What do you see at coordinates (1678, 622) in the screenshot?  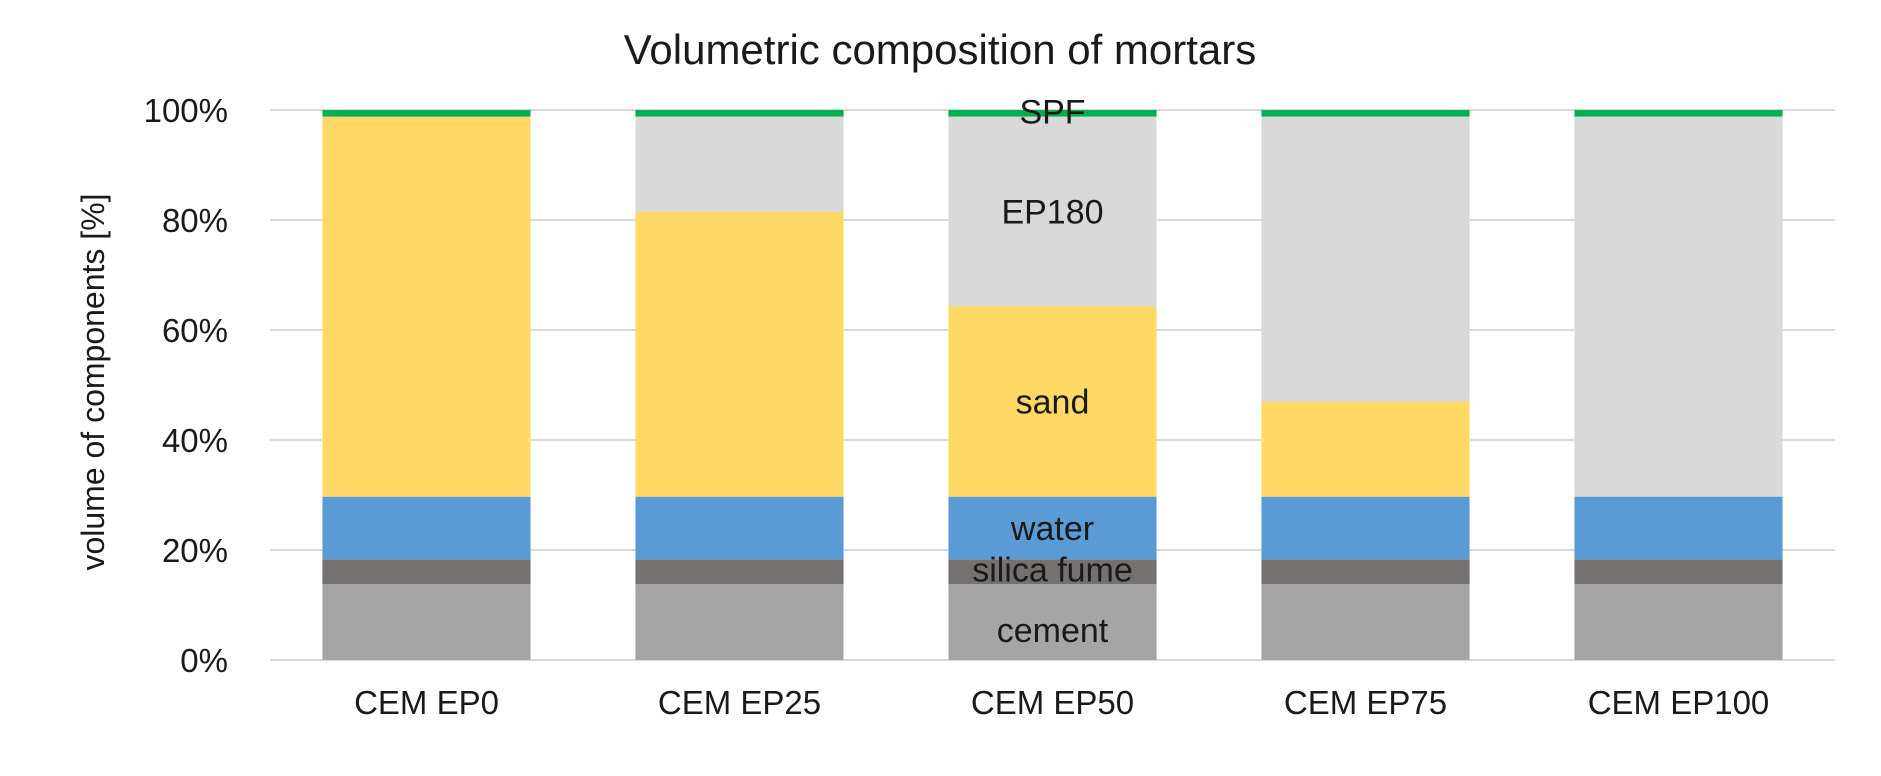 I see `bar-segment-cement-cem-ep100` at bounding box center [1678, 622].